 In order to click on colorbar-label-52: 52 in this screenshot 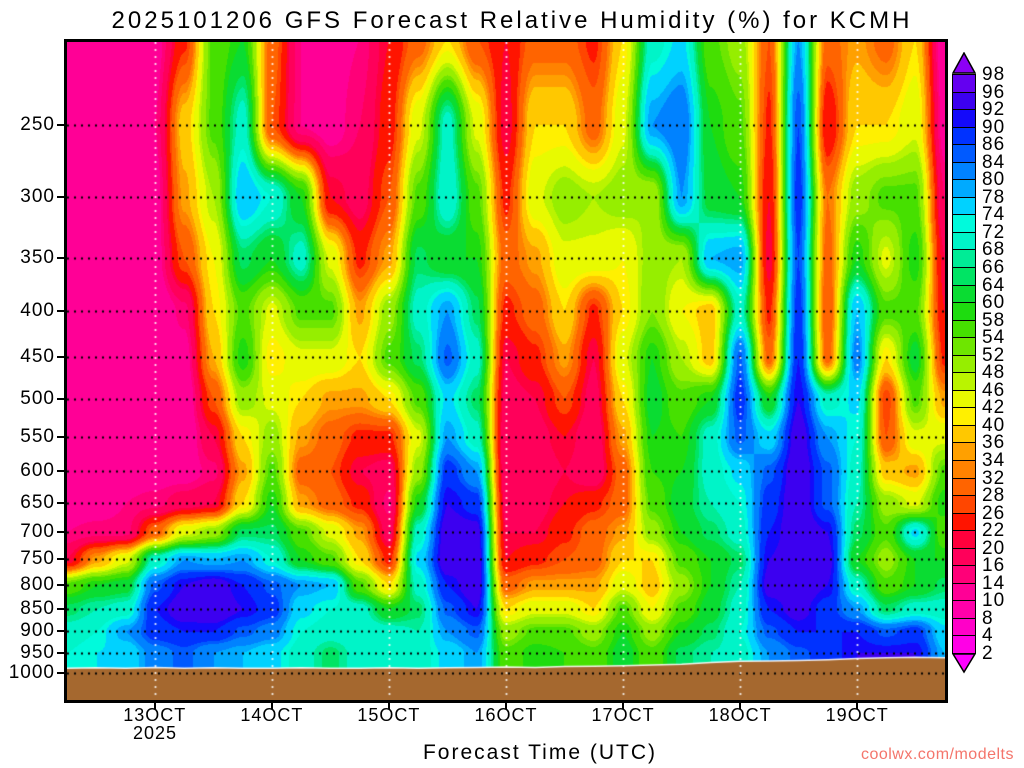, I will do `click(994, 355)`.